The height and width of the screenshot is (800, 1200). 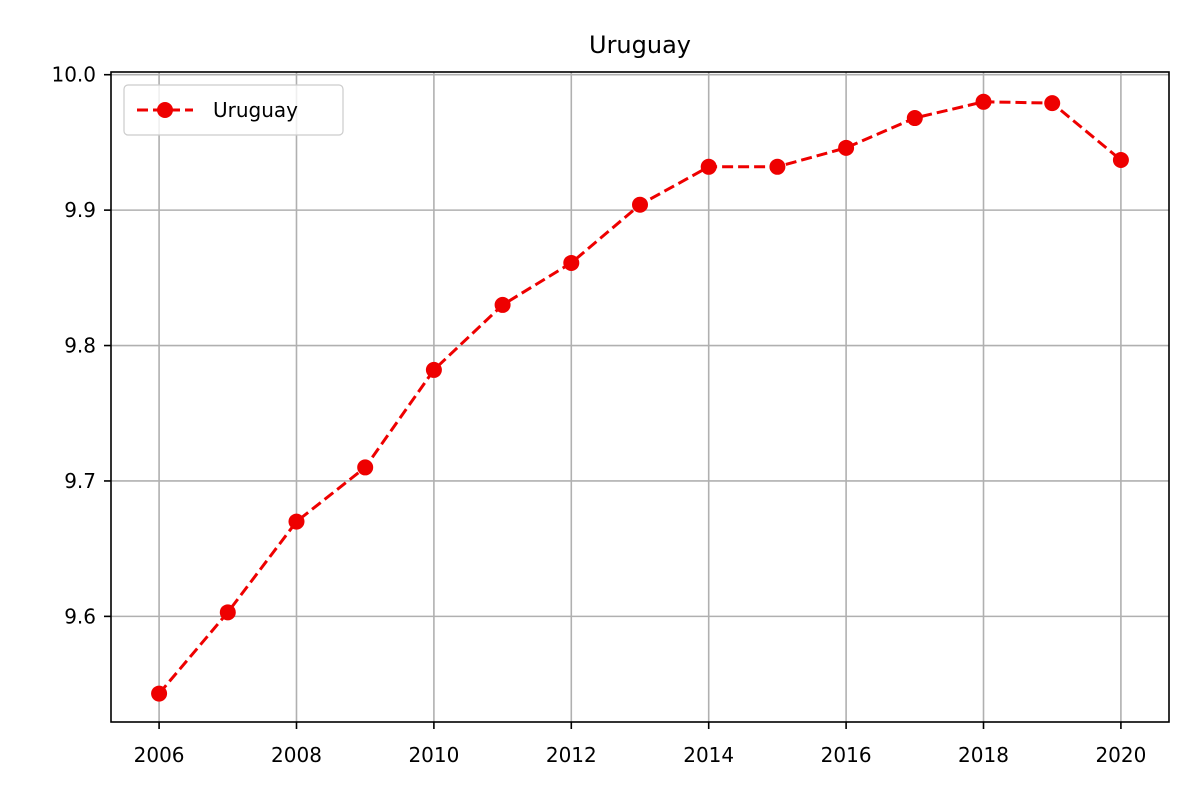 What do you see at coordinates (255, 110) in the screenshot?
I see `legend-label: Uruguay` at bounding box center [255, 110].